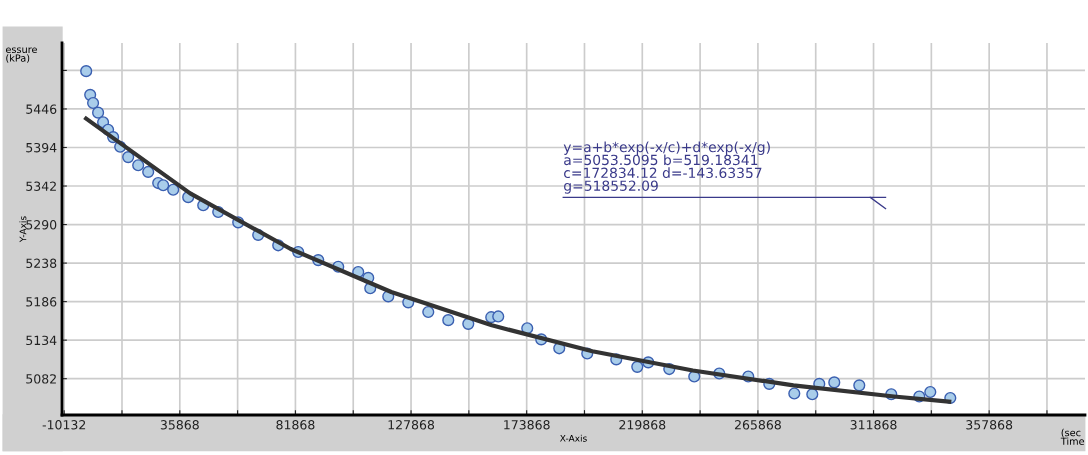  I want to click on x-tick-label: 219868, so click(642, 425).